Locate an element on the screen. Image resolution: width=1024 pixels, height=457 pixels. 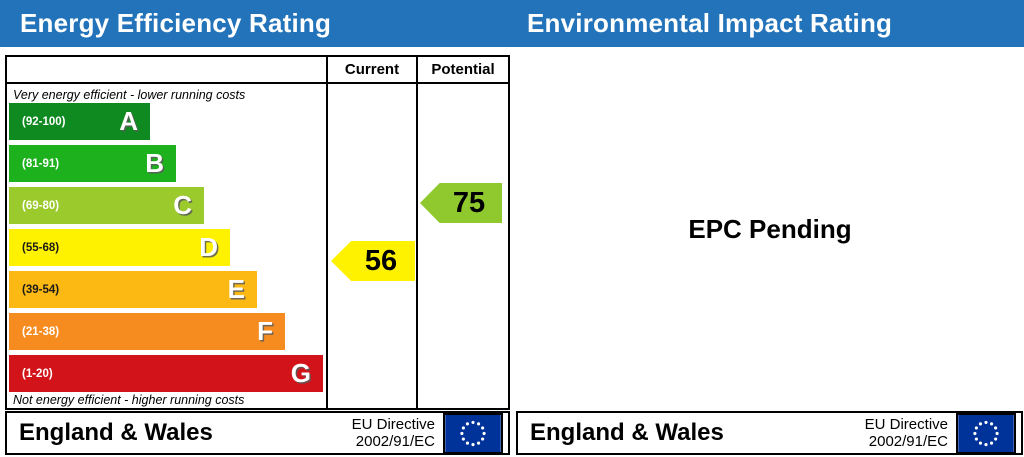
header-spacer-cell is located at coordinates (167, 69).